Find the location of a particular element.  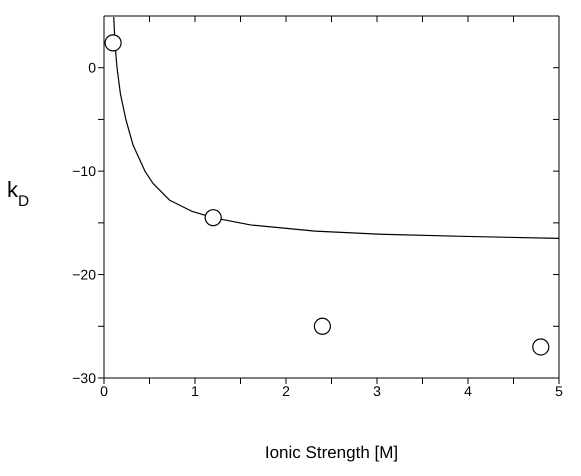

x-tick-label: 4 is located at coordinates (468, 390).